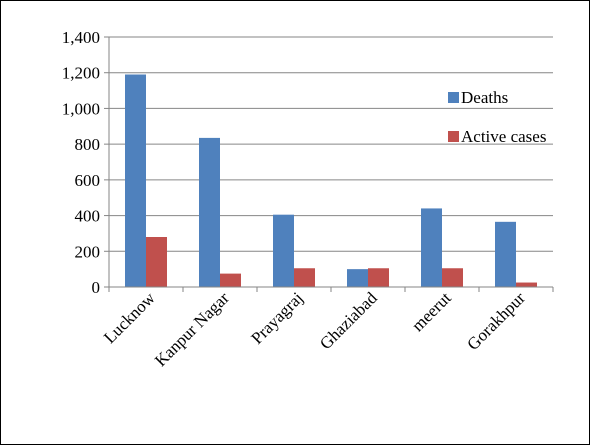 The width and height of the screenshot is (590, 446). What do you see at coordinates (96, 287) in the screenshot?
I see `y-tick-label: 0` at bounding box center [96, 287].